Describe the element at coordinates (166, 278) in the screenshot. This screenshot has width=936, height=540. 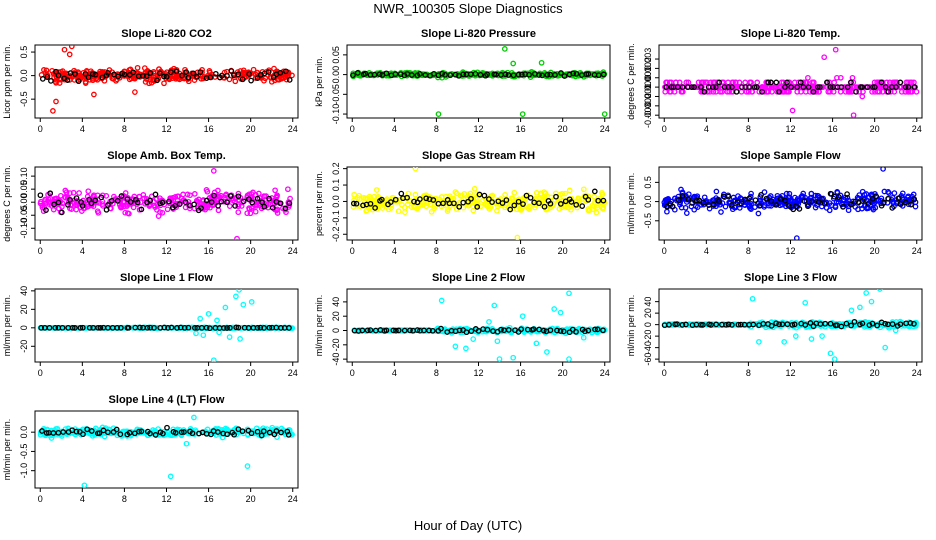
I see `panel-title: Slope Line 1 Flow` at that location.